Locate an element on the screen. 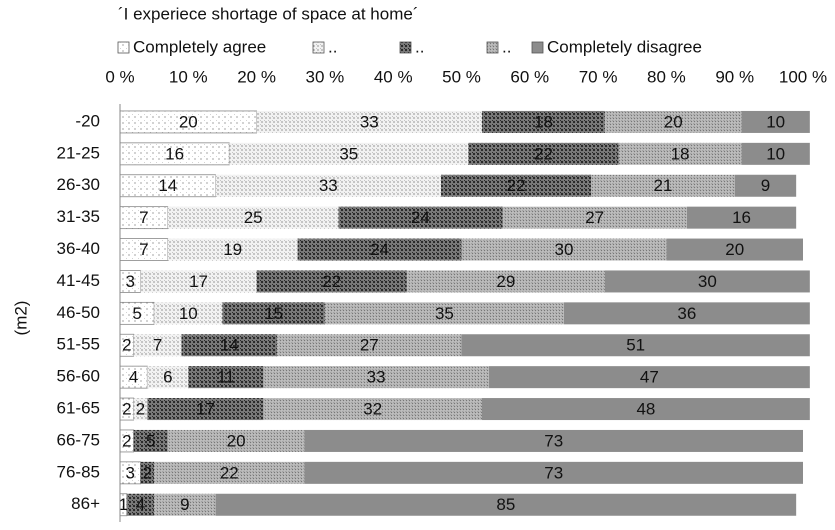  data-label: 51 is located at coordinates (635, 345).